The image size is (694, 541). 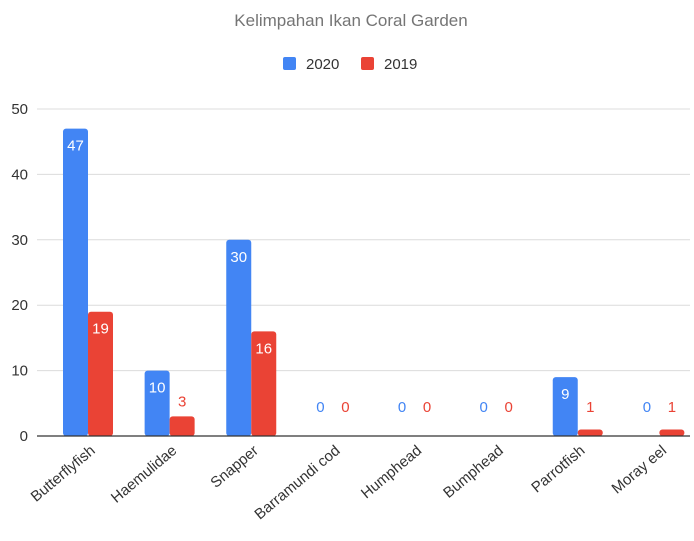 What do you see at coordinates (672, 407) in the screenshot?
I see `data-label-2019-moray-eel: 1` at bounding box center [672, 407].